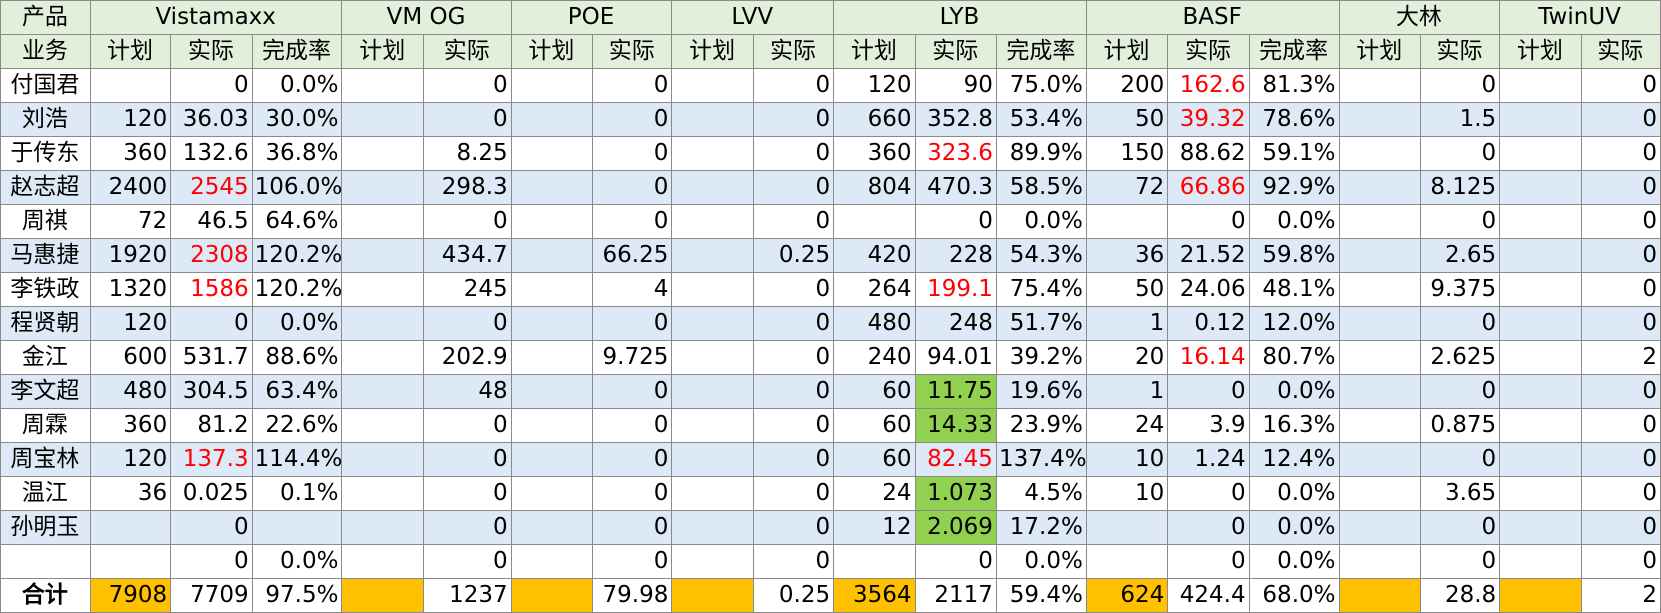 This screenshot has height=613, width=1661. What do you see at coordinates (1294, 187) in the screenshot?
I see `table-cell: 92.9%` at bounding box center [1294, 187].